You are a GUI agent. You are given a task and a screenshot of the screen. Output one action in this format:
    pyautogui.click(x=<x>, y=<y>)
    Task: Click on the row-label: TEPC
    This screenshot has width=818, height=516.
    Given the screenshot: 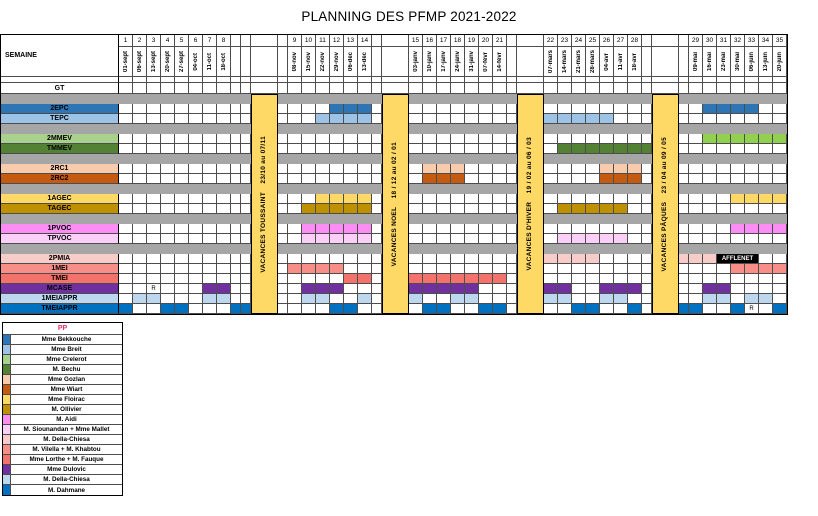 What is the action you would take?
    pyautogui.click(x=60, y=119)
    